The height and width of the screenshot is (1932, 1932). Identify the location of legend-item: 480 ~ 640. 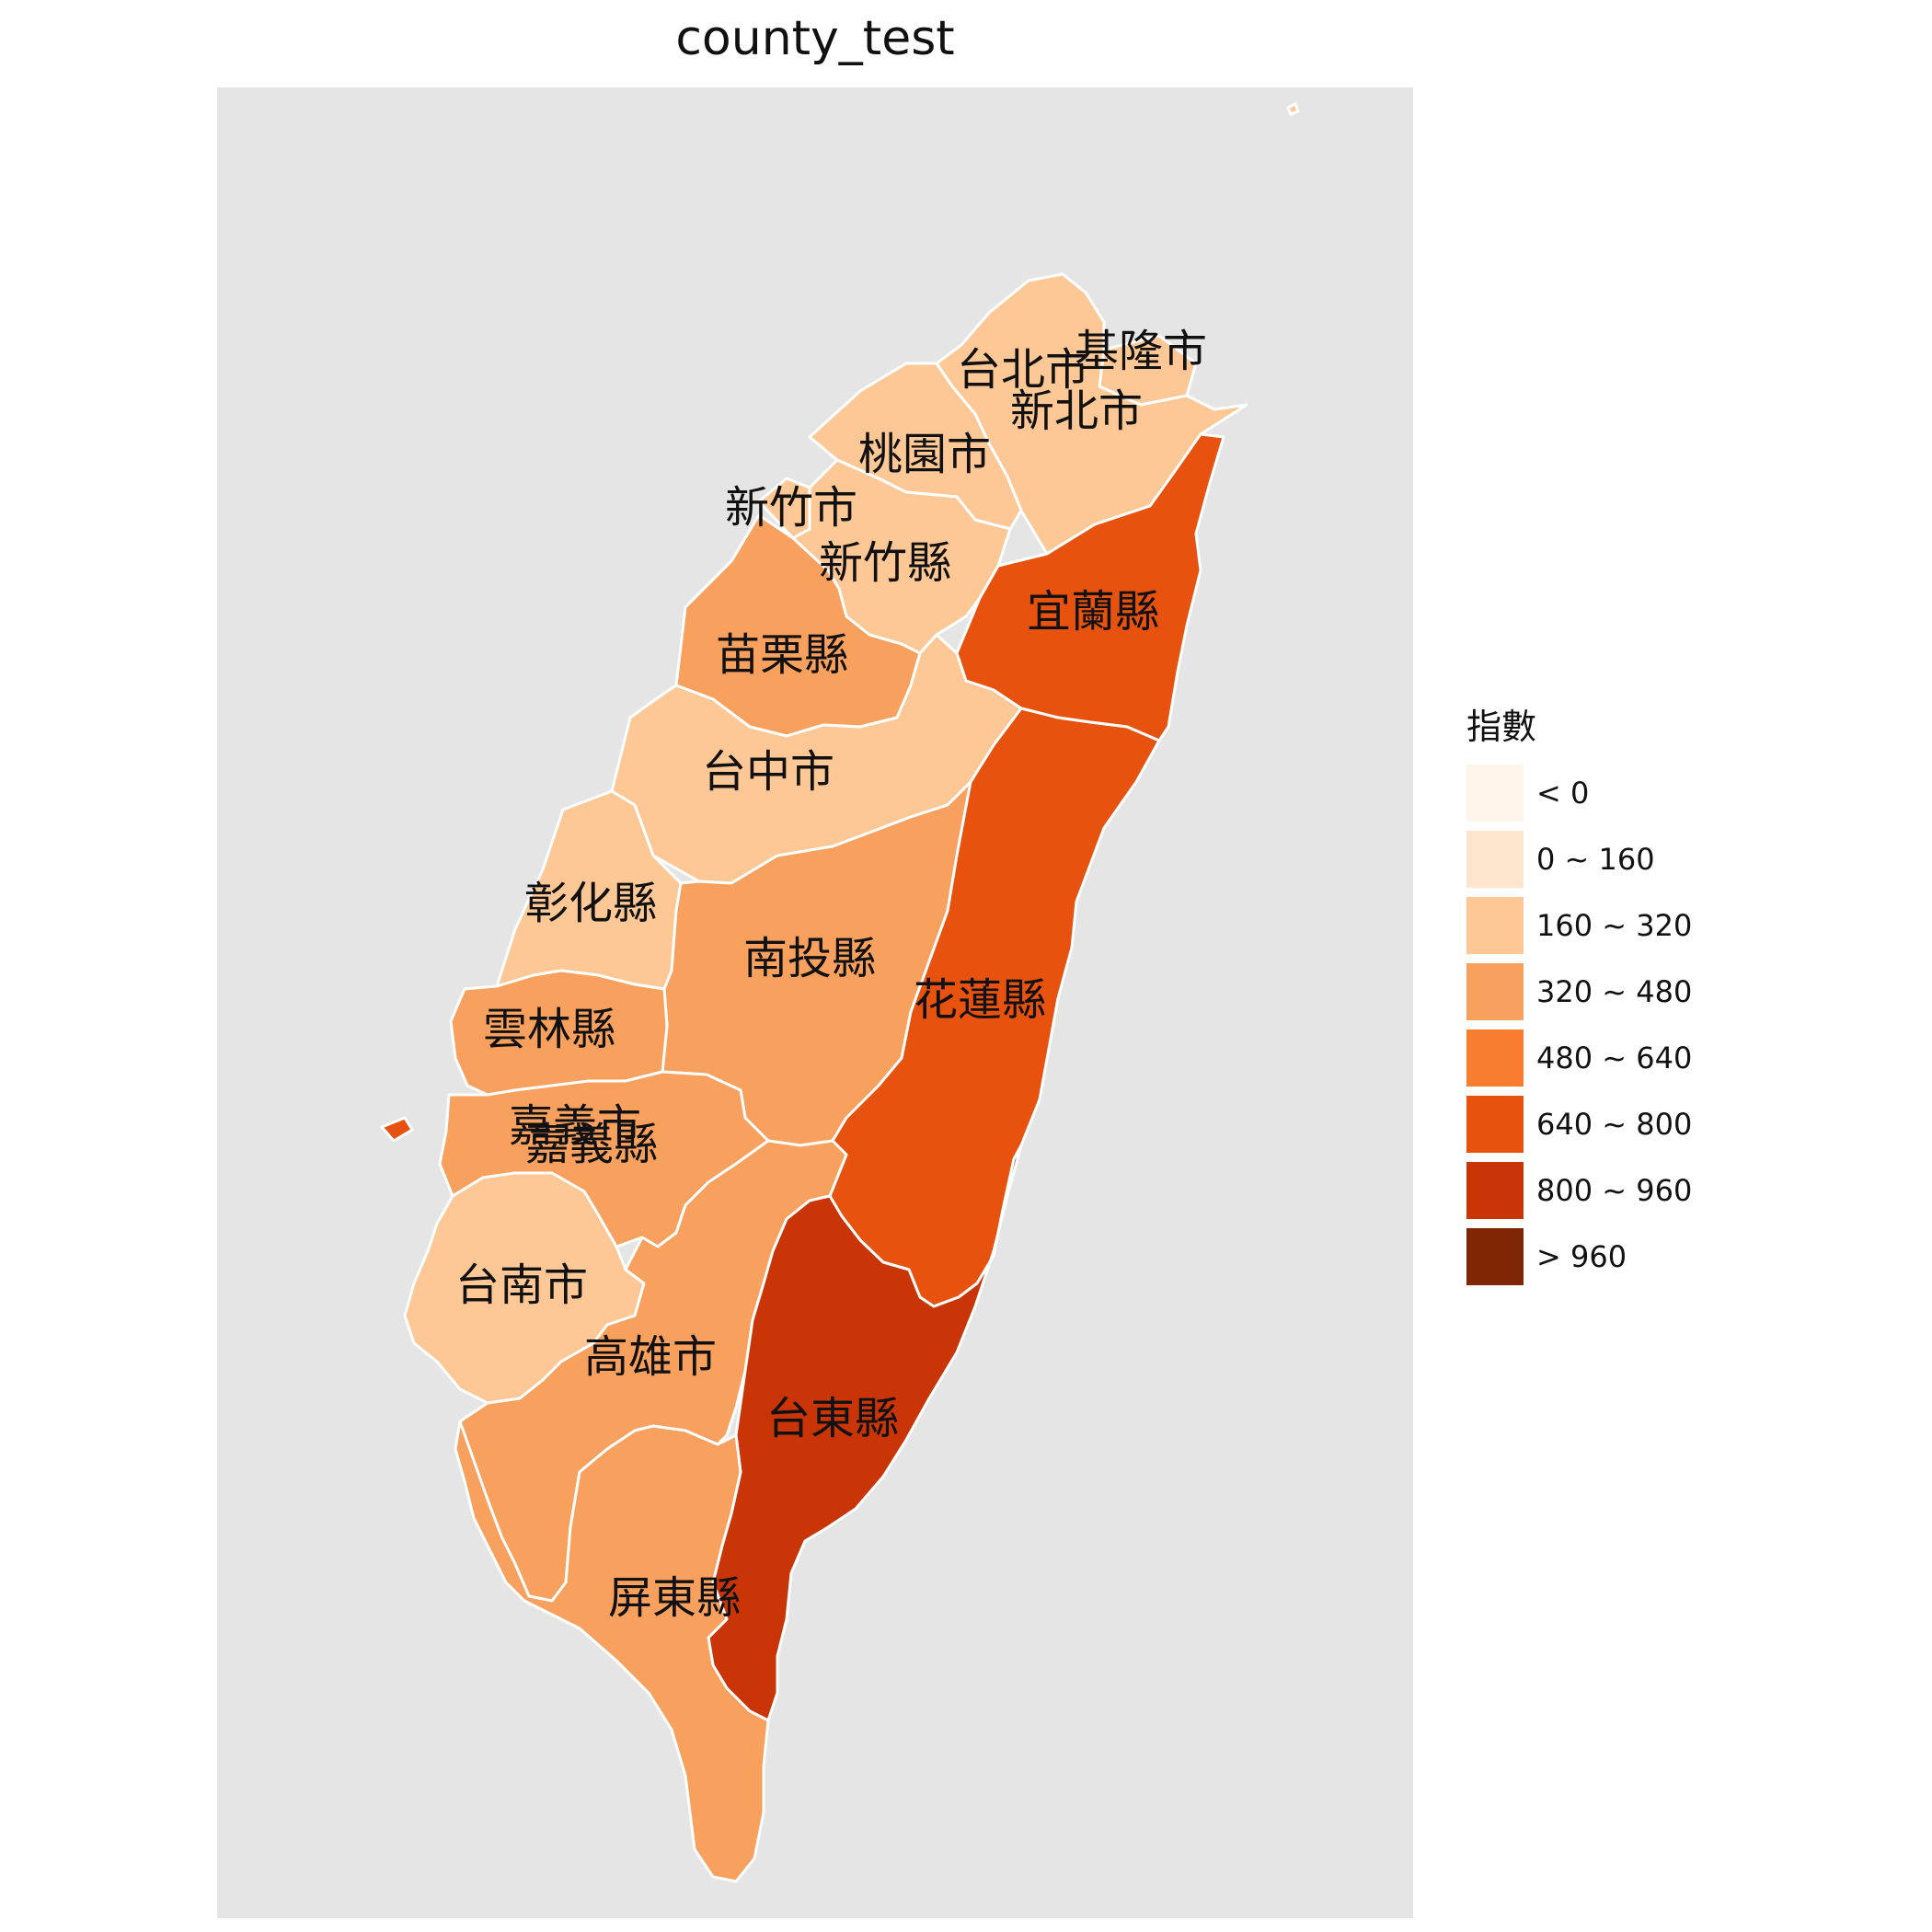
(1579, 1058).